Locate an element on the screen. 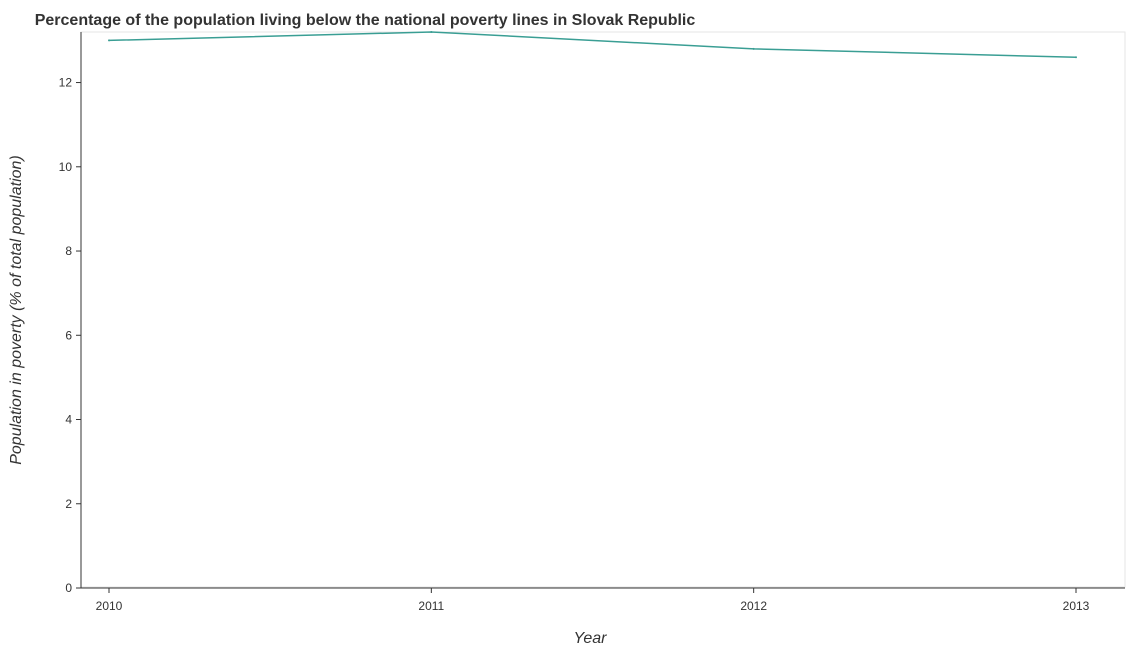 The height and width of the screenshot is (650, 1130). y-tick-label: 6 is located at coordinates (68, 335).